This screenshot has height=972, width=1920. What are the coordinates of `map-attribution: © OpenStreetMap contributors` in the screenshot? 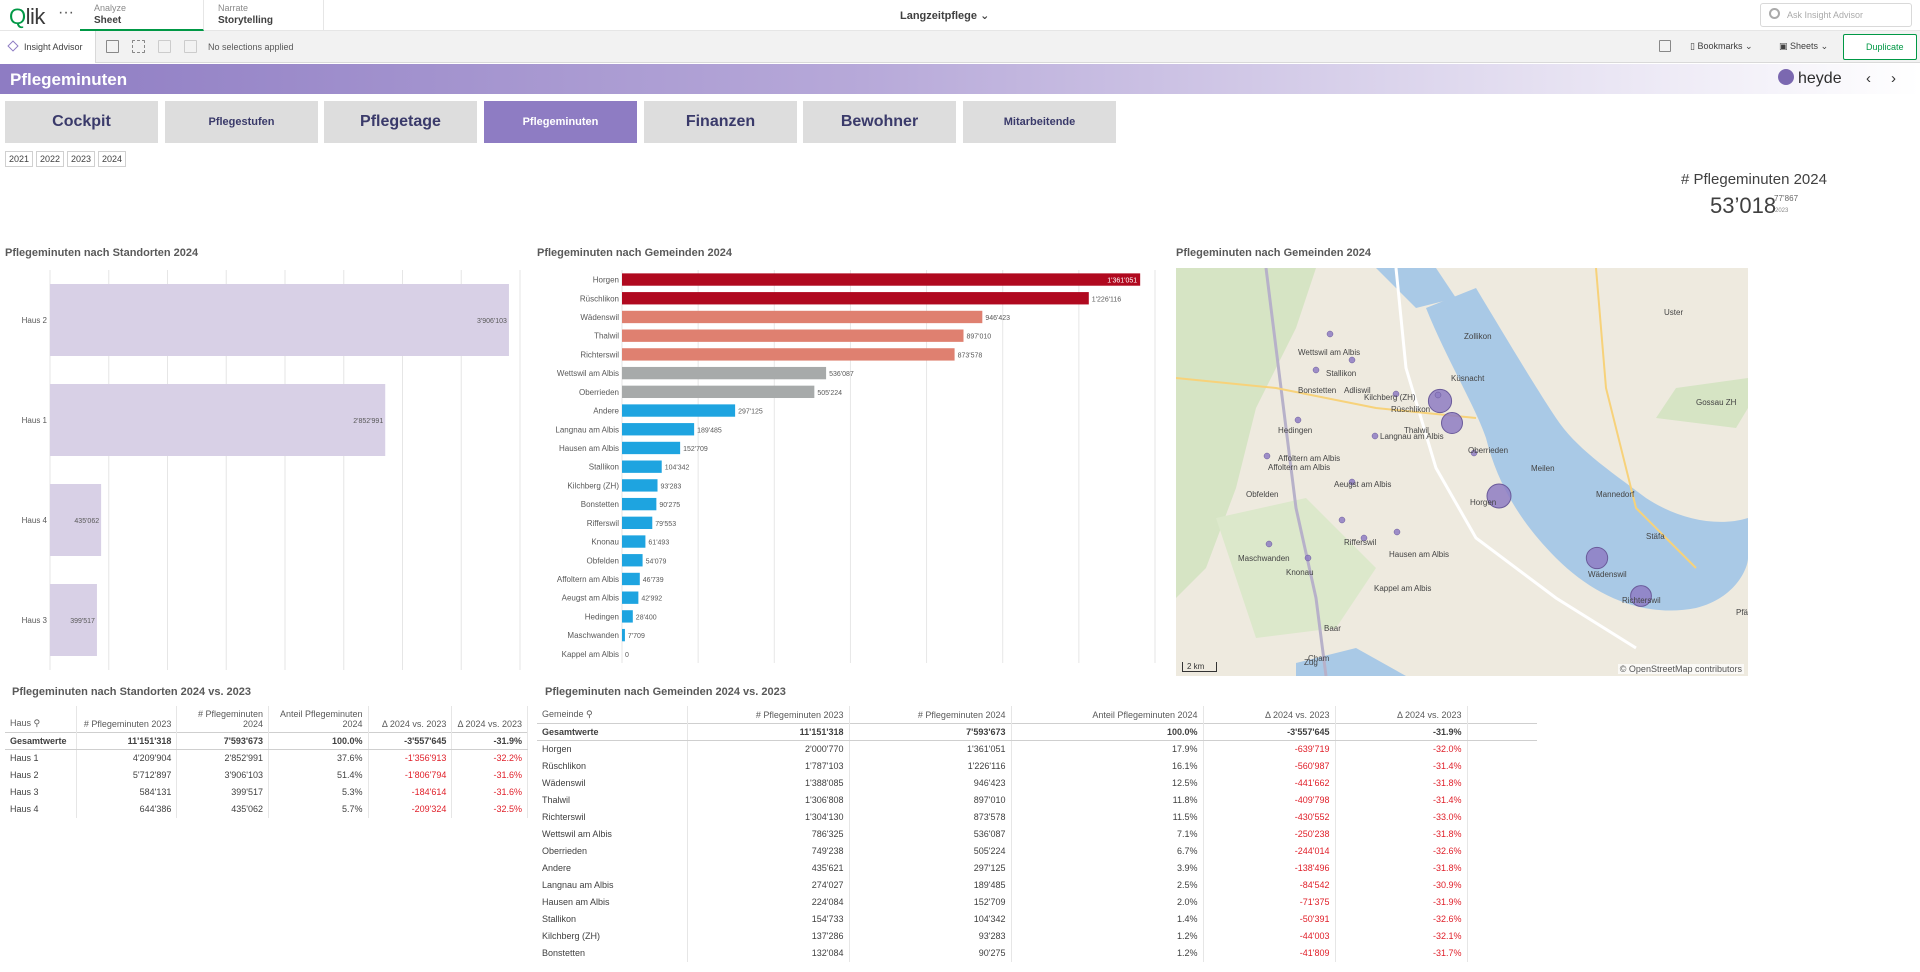 It's located at (1680, 669).